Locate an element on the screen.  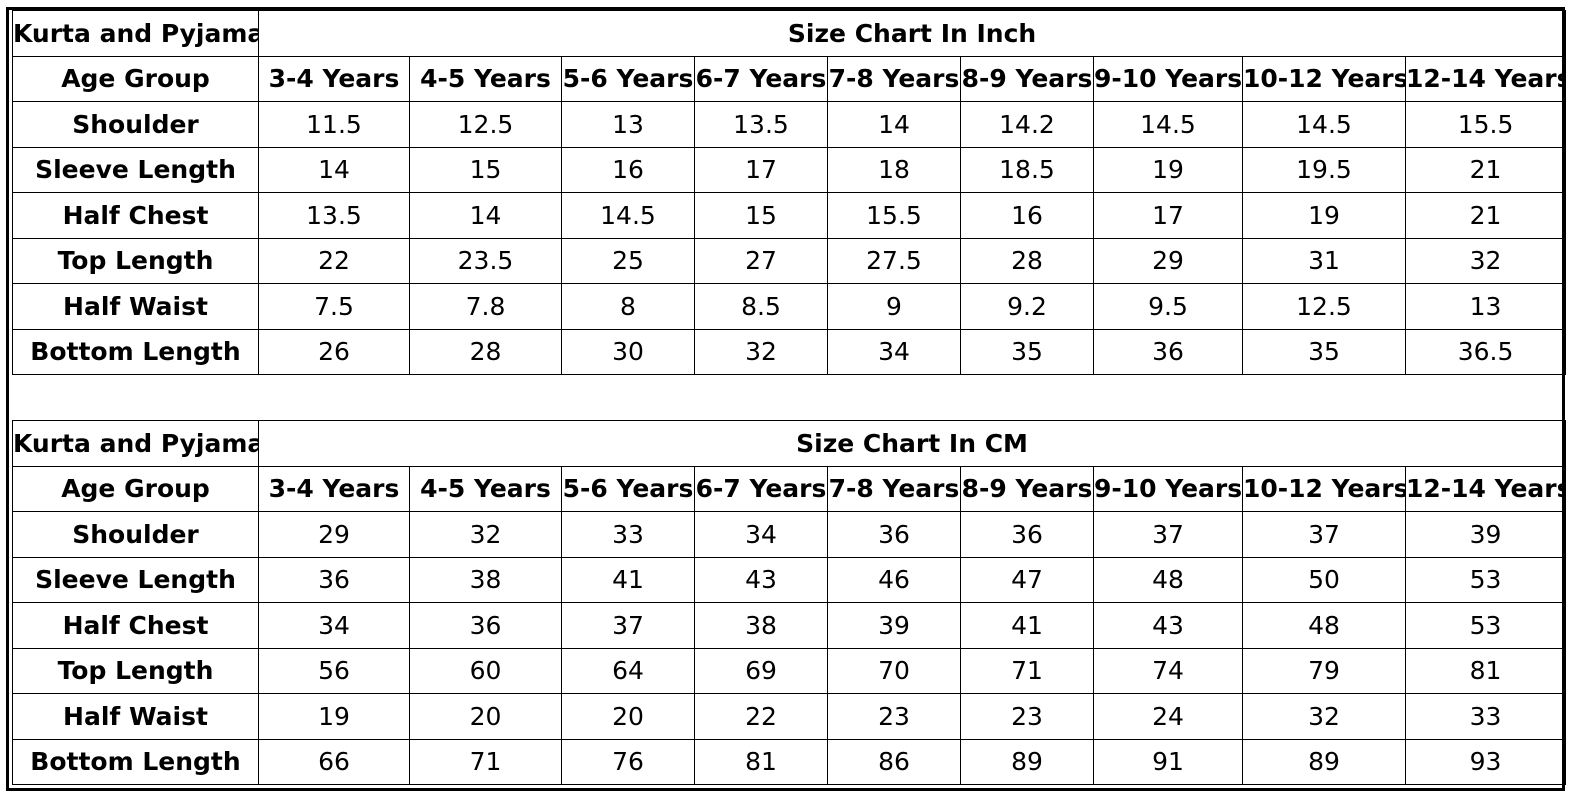
measurement-value: 11.5 is located at coordinates (334, 124).